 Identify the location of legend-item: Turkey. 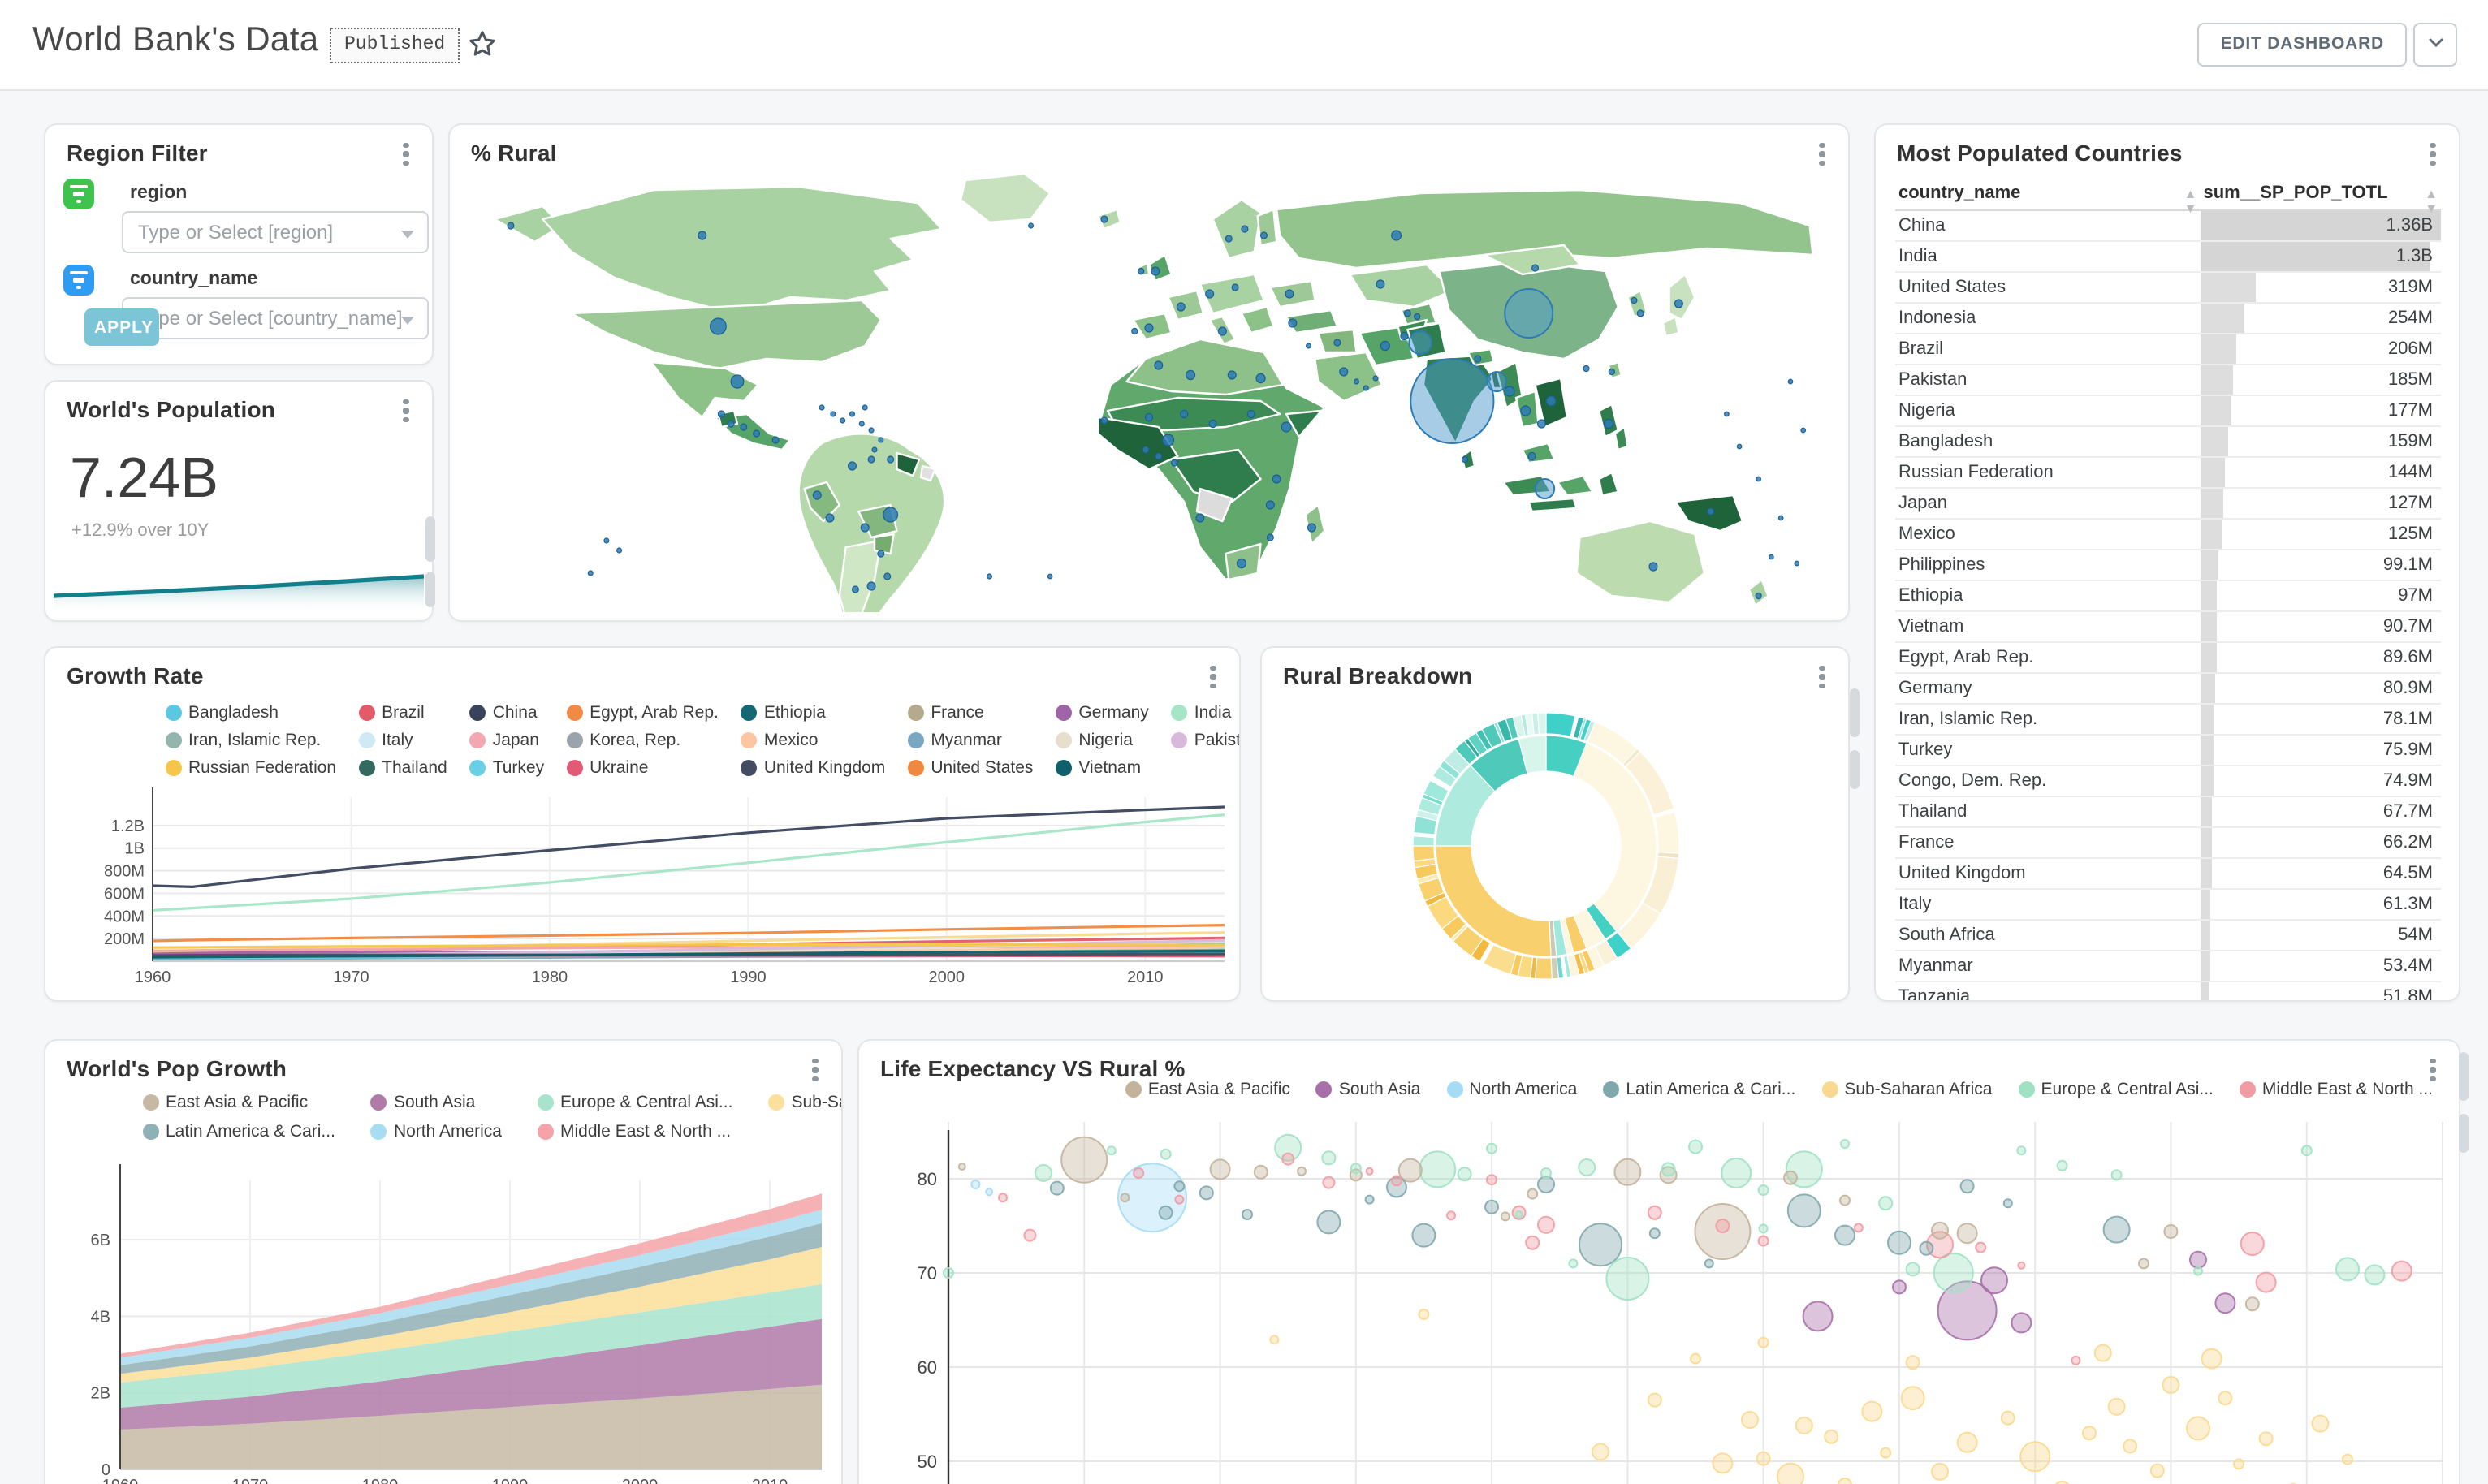
(507, 768).